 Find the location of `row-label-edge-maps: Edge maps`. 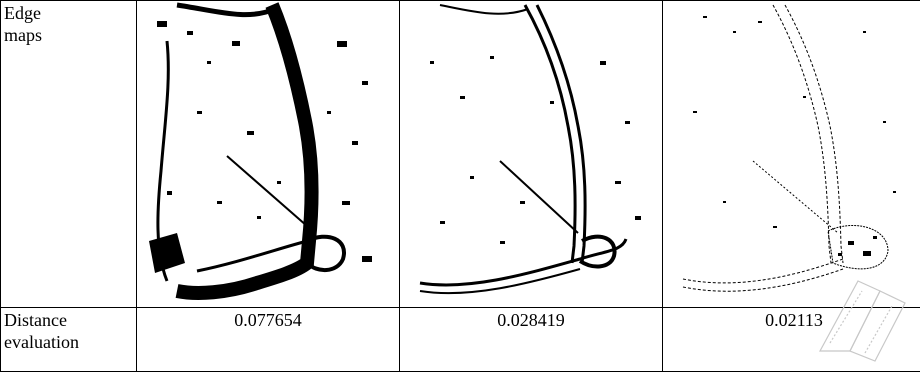

row-label-edge-maps: Edge maps is located at coordinates (69, 154).